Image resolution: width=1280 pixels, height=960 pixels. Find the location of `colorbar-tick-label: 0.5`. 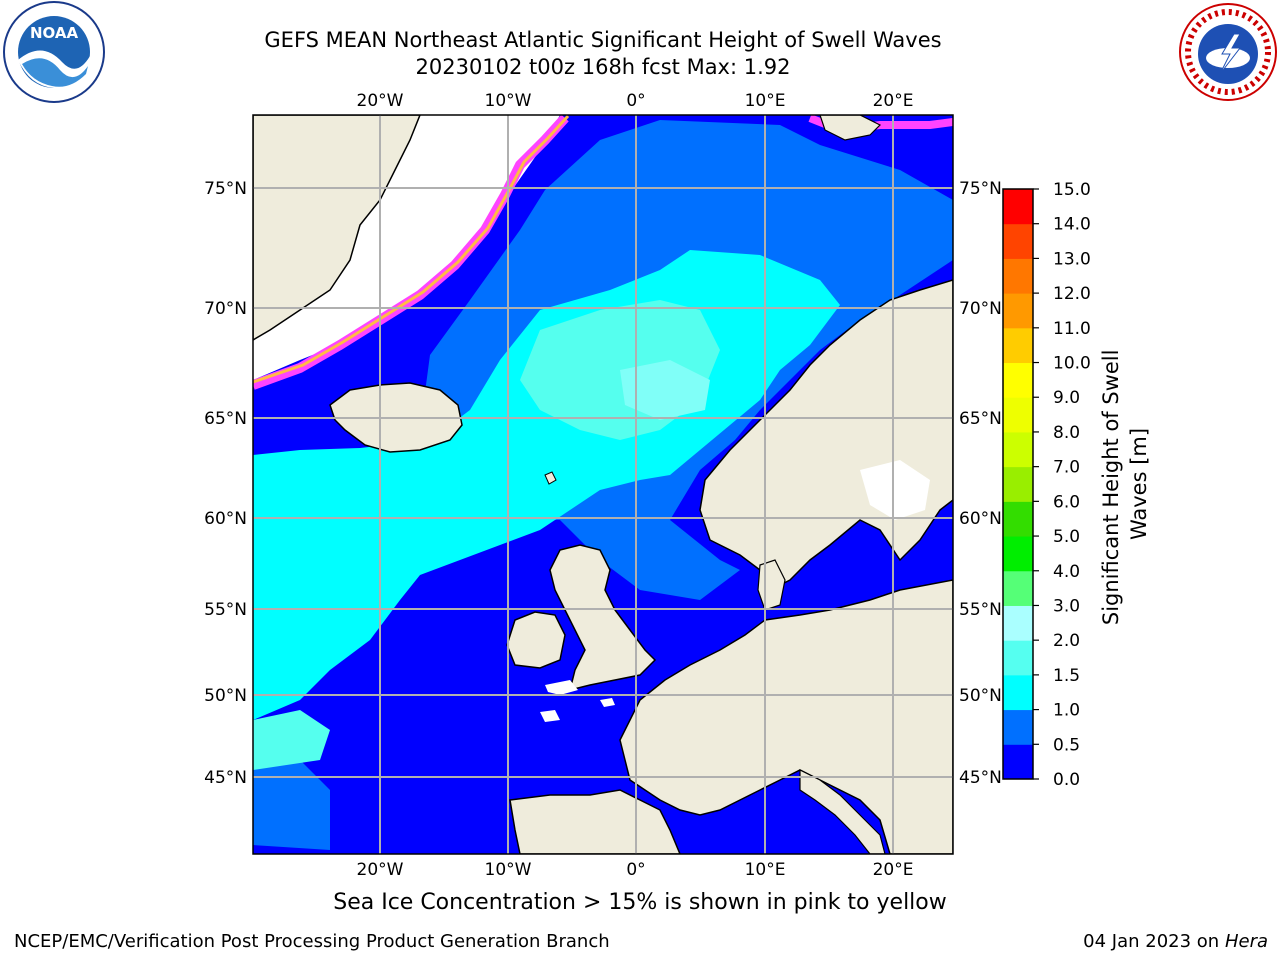

colorbar-tick-label: 0.5 is located at coordinates (1066, 745).